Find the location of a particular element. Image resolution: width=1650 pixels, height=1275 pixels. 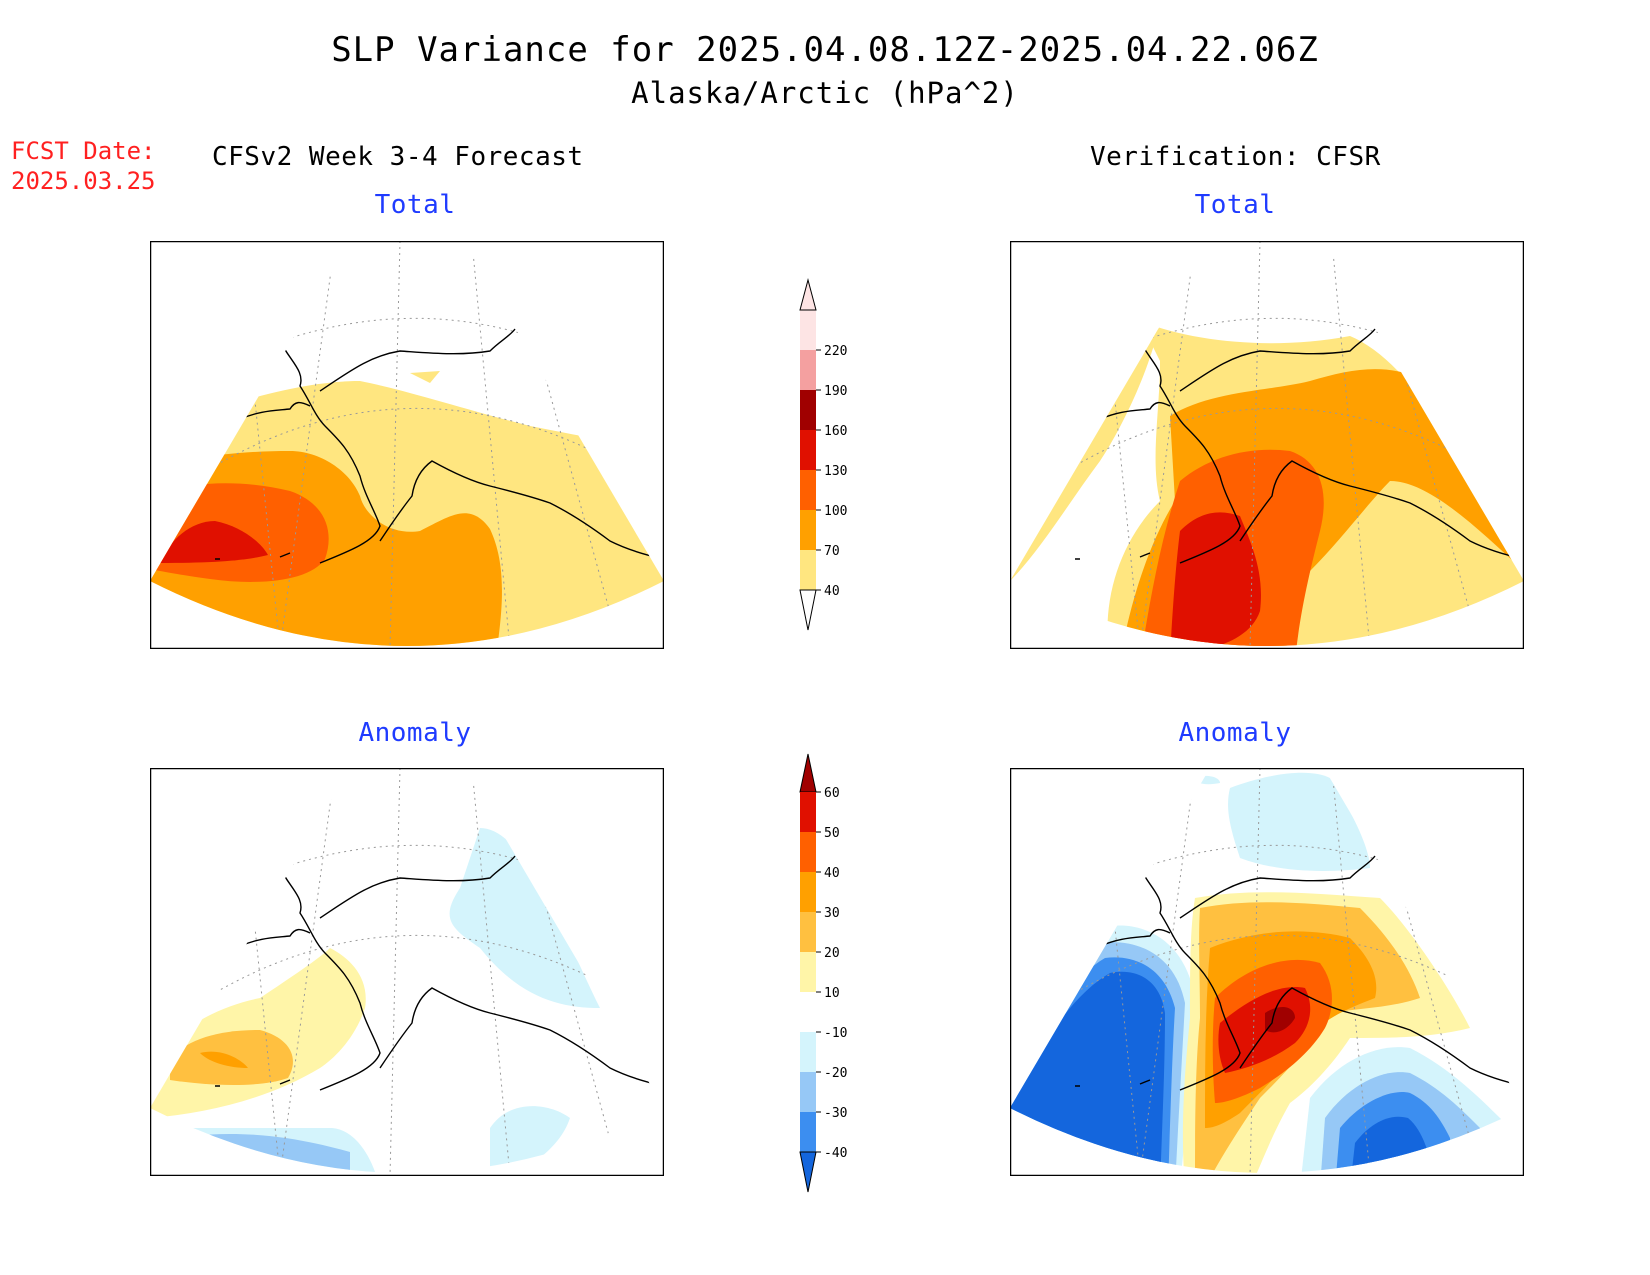

colorbar-tick-label: -30 is located at coordinates (835, 1113).